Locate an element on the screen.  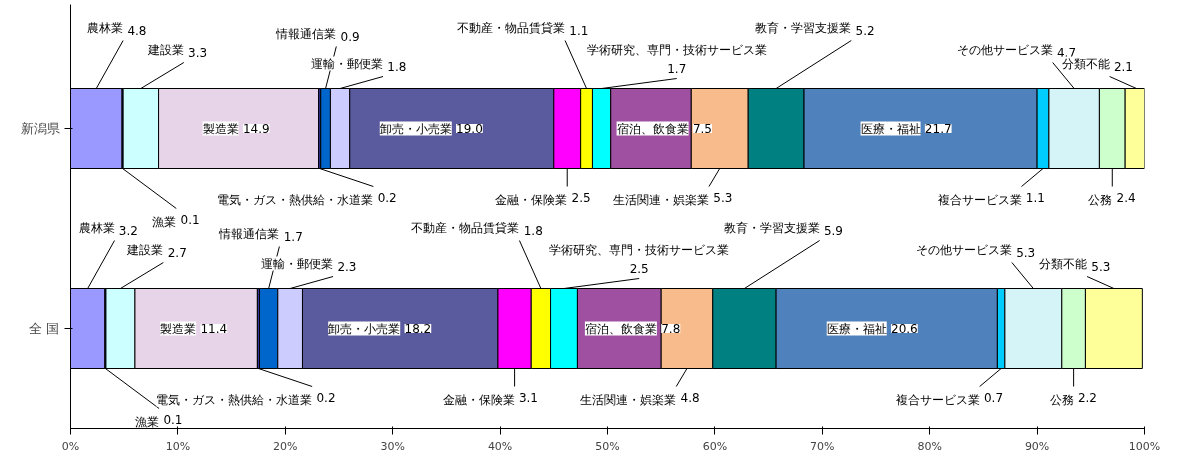
data-label: 7.8 is located at coordinates (671, 329).